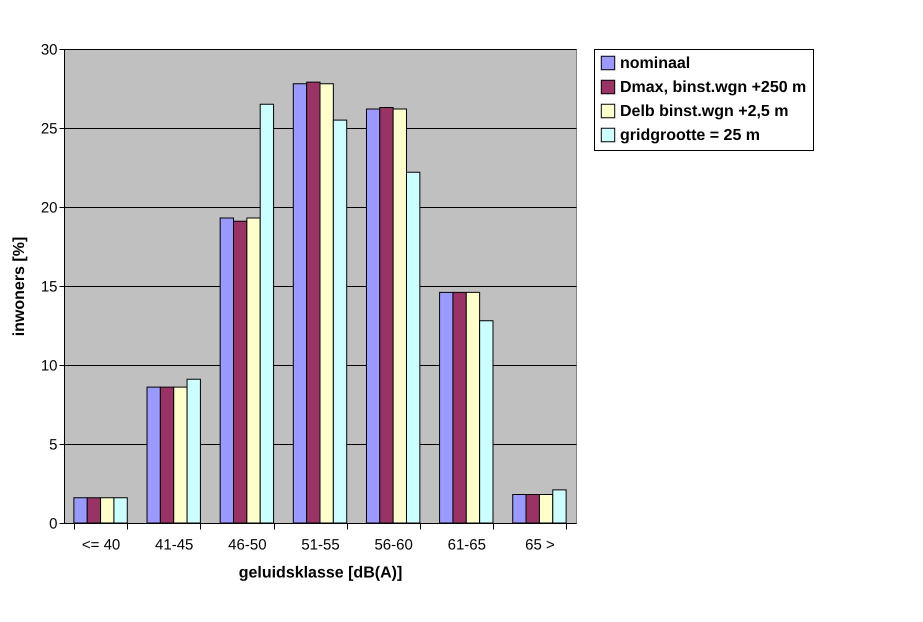  What do you see at coordinates (320, 545) in the screenshot?
I see `x-tick-label: 51-55` at bounding box center [320, 545].